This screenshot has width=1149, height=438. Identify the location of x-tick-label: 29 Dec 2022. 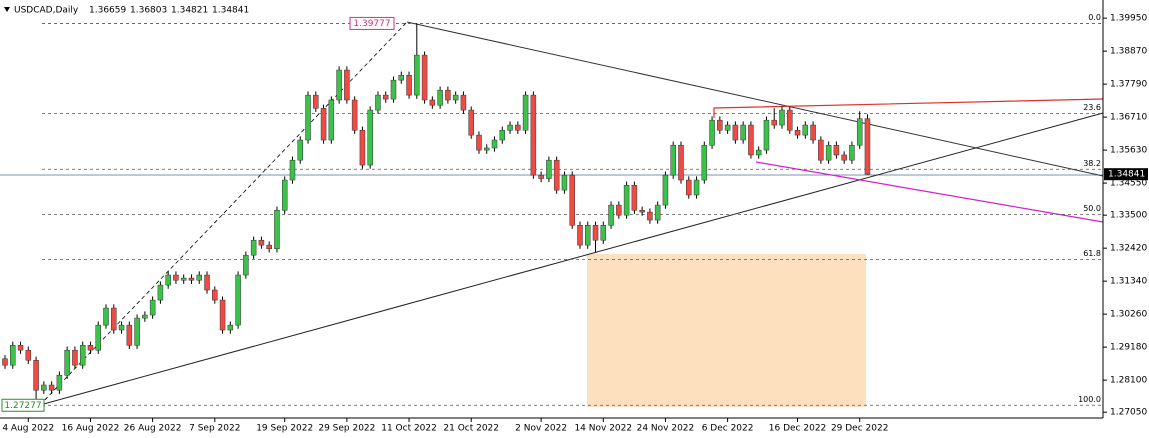
(860, 429).